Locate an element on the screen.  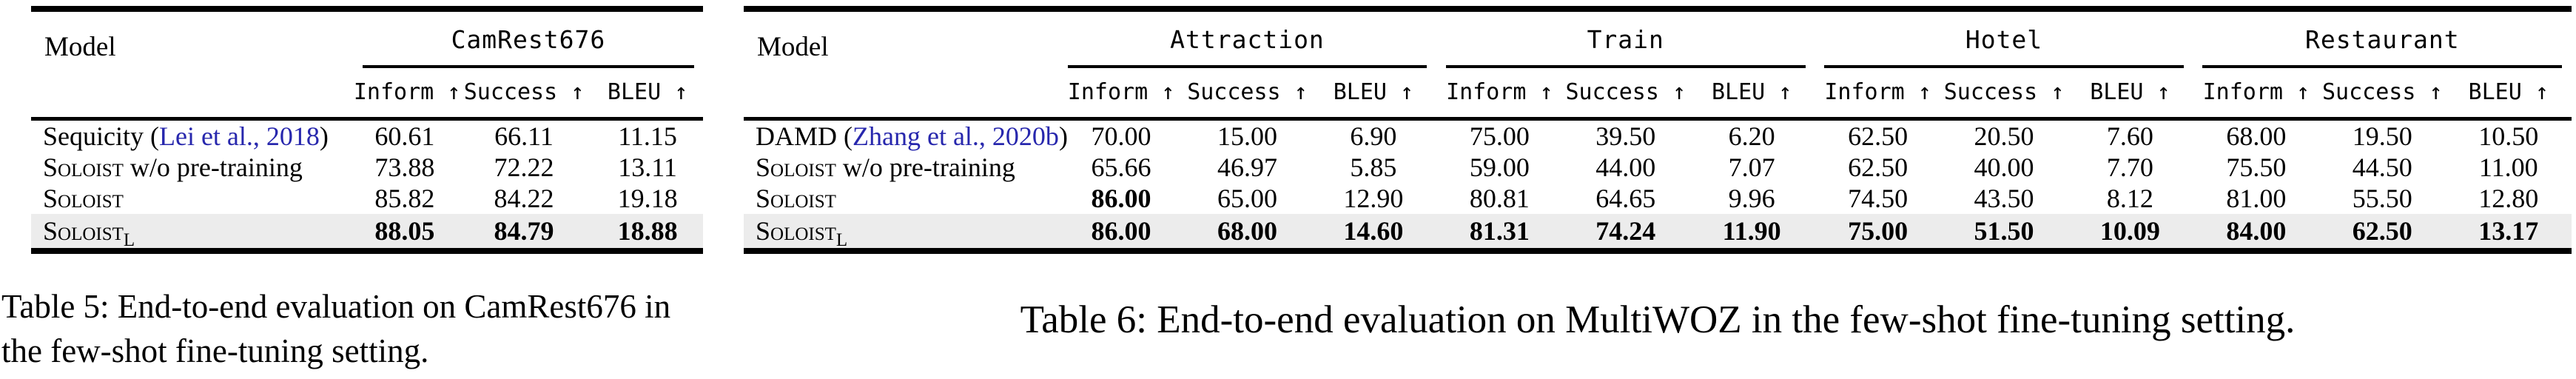
bleu-value: 10.50 is located at coordinates (2508, 136).